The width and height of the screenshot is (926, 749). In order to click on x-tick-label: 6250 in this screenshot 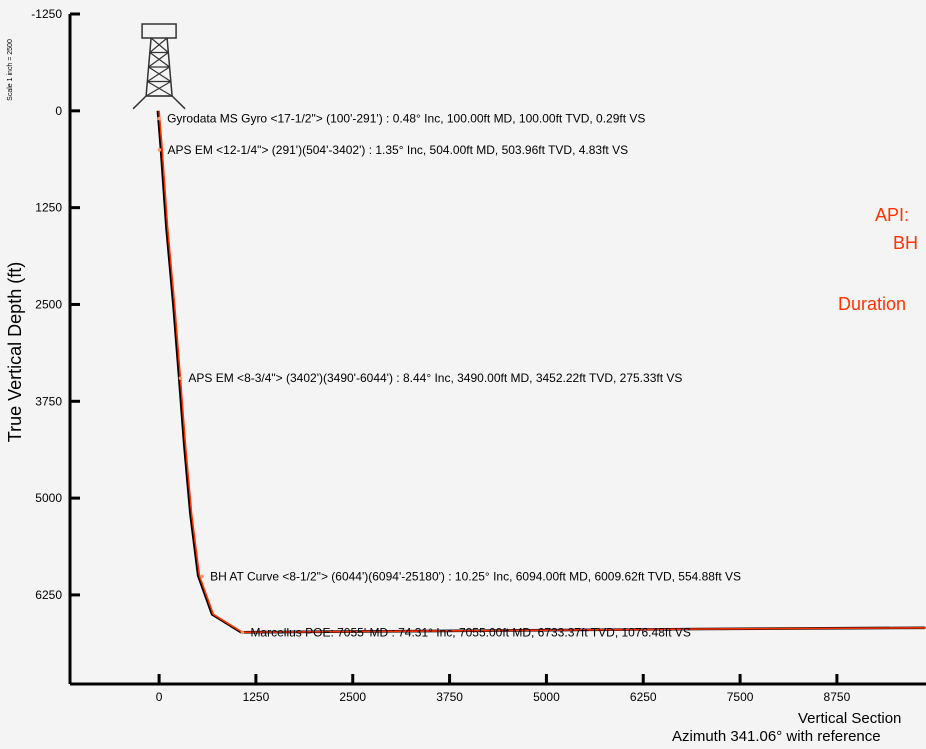, I will do `click(643, 697)`.